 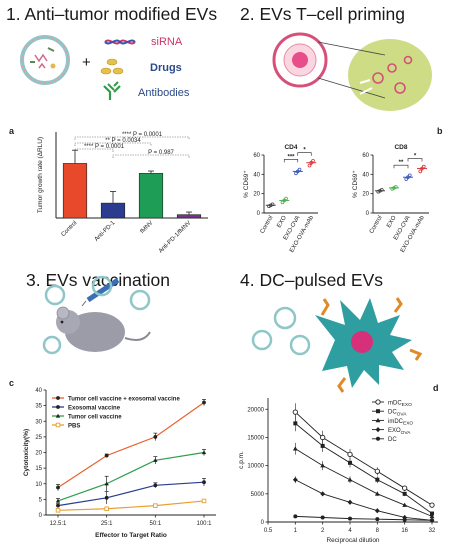 I want to click on drugs-label: Drugs, so click(x=166, y=68).